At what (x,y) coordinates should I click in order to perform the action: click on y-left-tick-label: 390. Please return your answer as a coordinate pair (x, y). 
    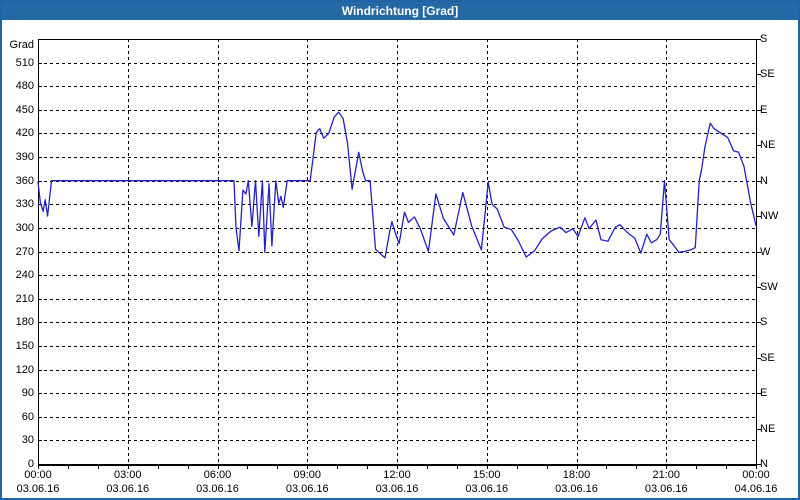
    Looking at the image, I should click on (24, 157).